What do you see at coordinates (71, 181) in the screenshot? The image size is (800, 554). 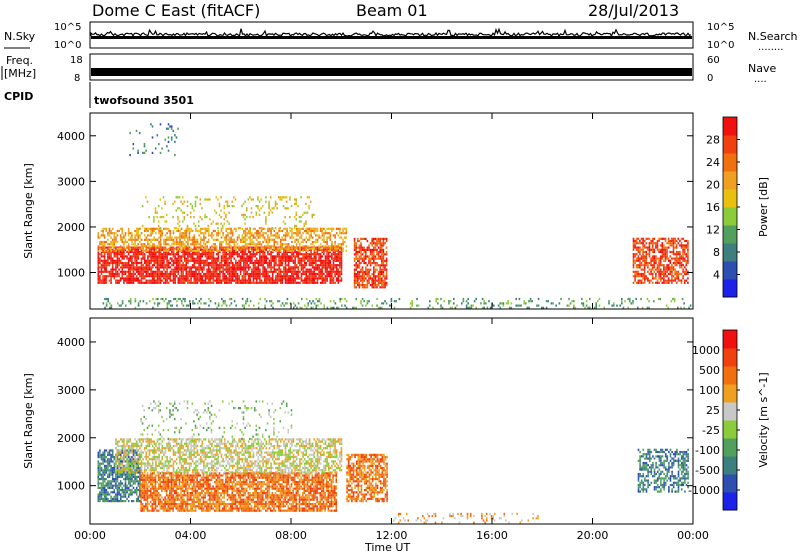 I see `power-ytick-label: 3000` at bounding box center [71, 181].